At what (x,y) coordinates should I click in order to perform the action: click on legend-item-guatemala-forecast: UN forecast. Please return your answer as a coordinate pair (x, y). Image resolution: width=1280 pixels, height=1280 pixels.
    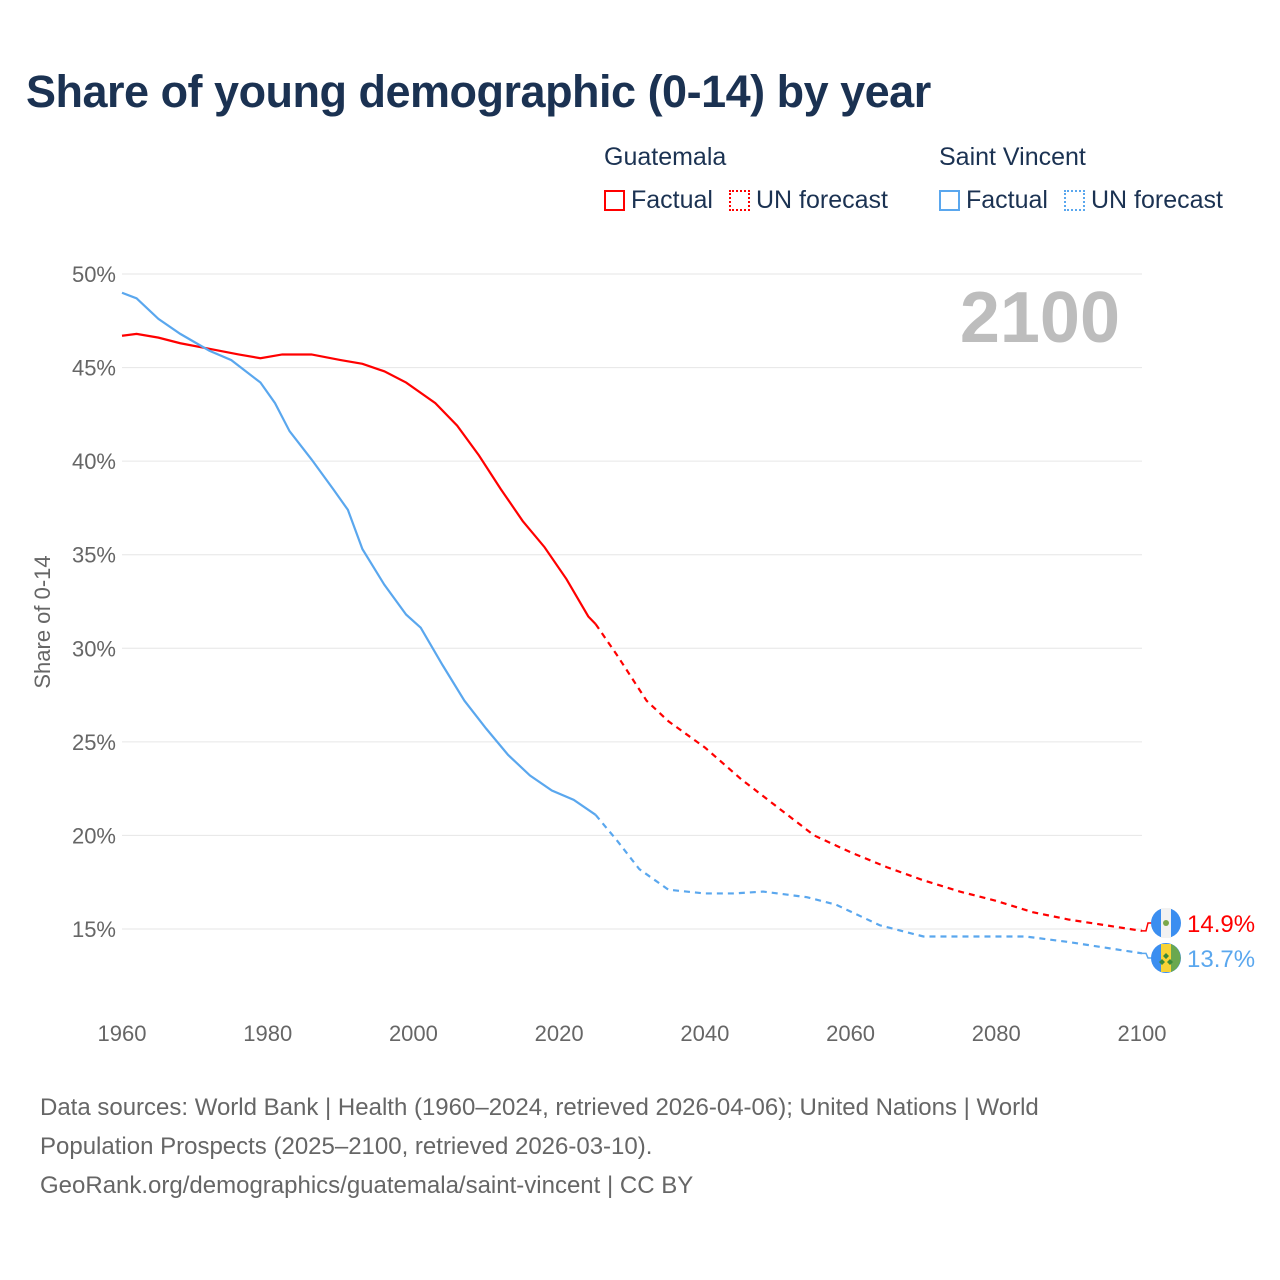
    Looking at the image, I should click on (808, 200).